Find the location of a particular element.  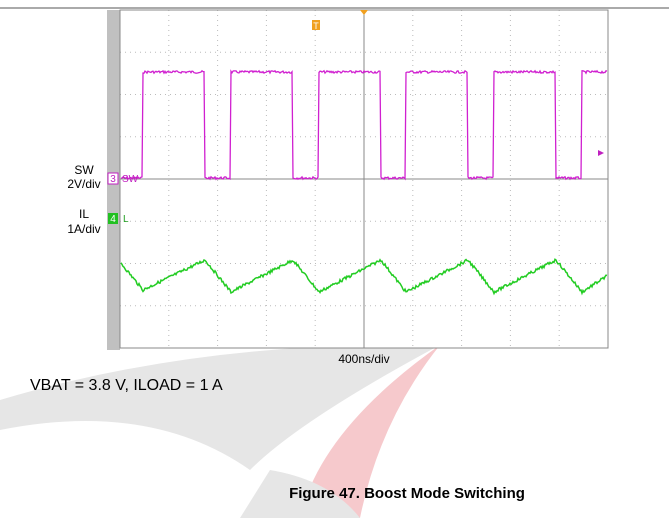

channel-tag: L is located at coordinates (126, 219).